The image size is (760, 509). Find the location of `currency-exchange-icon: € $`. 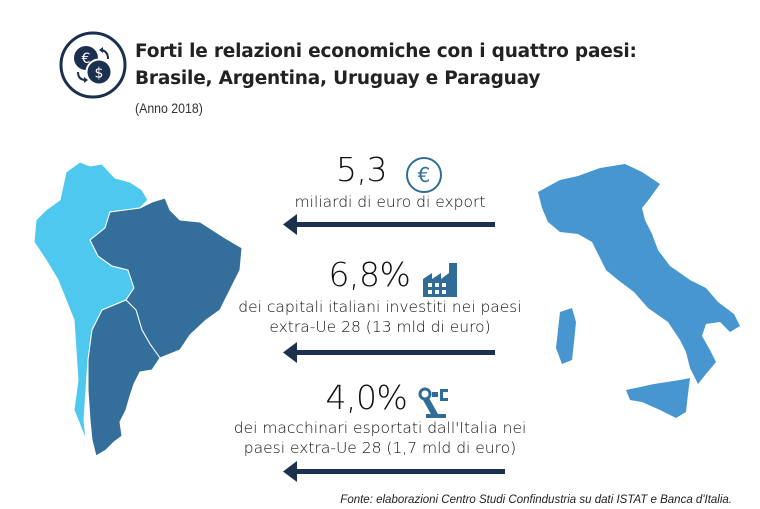

currency-exchange-icon: € $ is located at coordinates (93, 65).